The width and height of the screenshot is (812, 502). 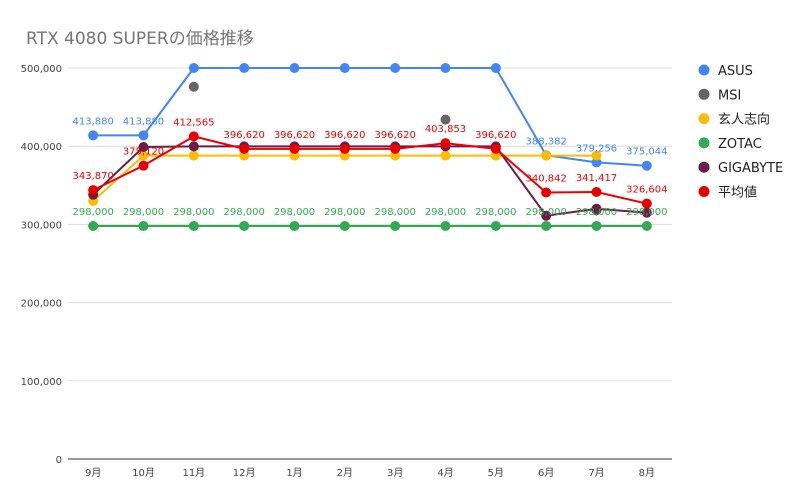 I want to click on x-tick-label: 7月, so click(x=596, y=473).